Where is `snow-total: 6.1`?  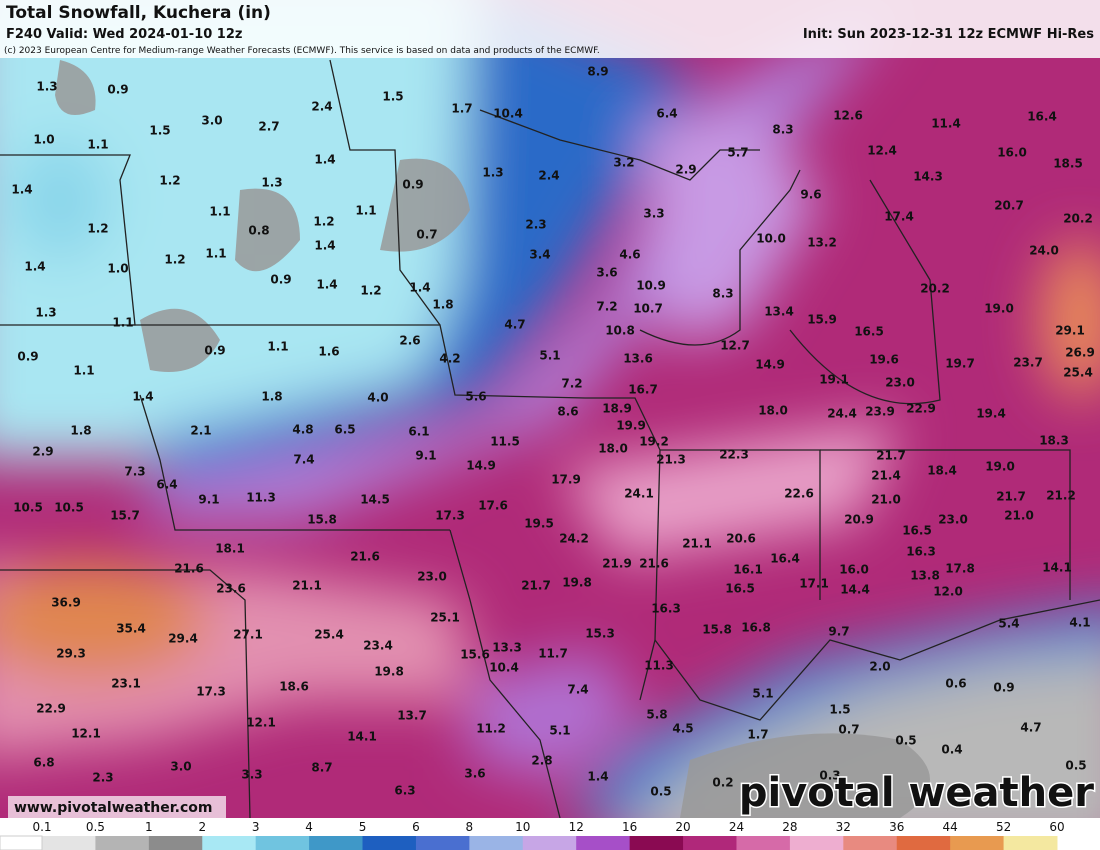
snow-total: 6.1 is located at coordinates (418, 432).